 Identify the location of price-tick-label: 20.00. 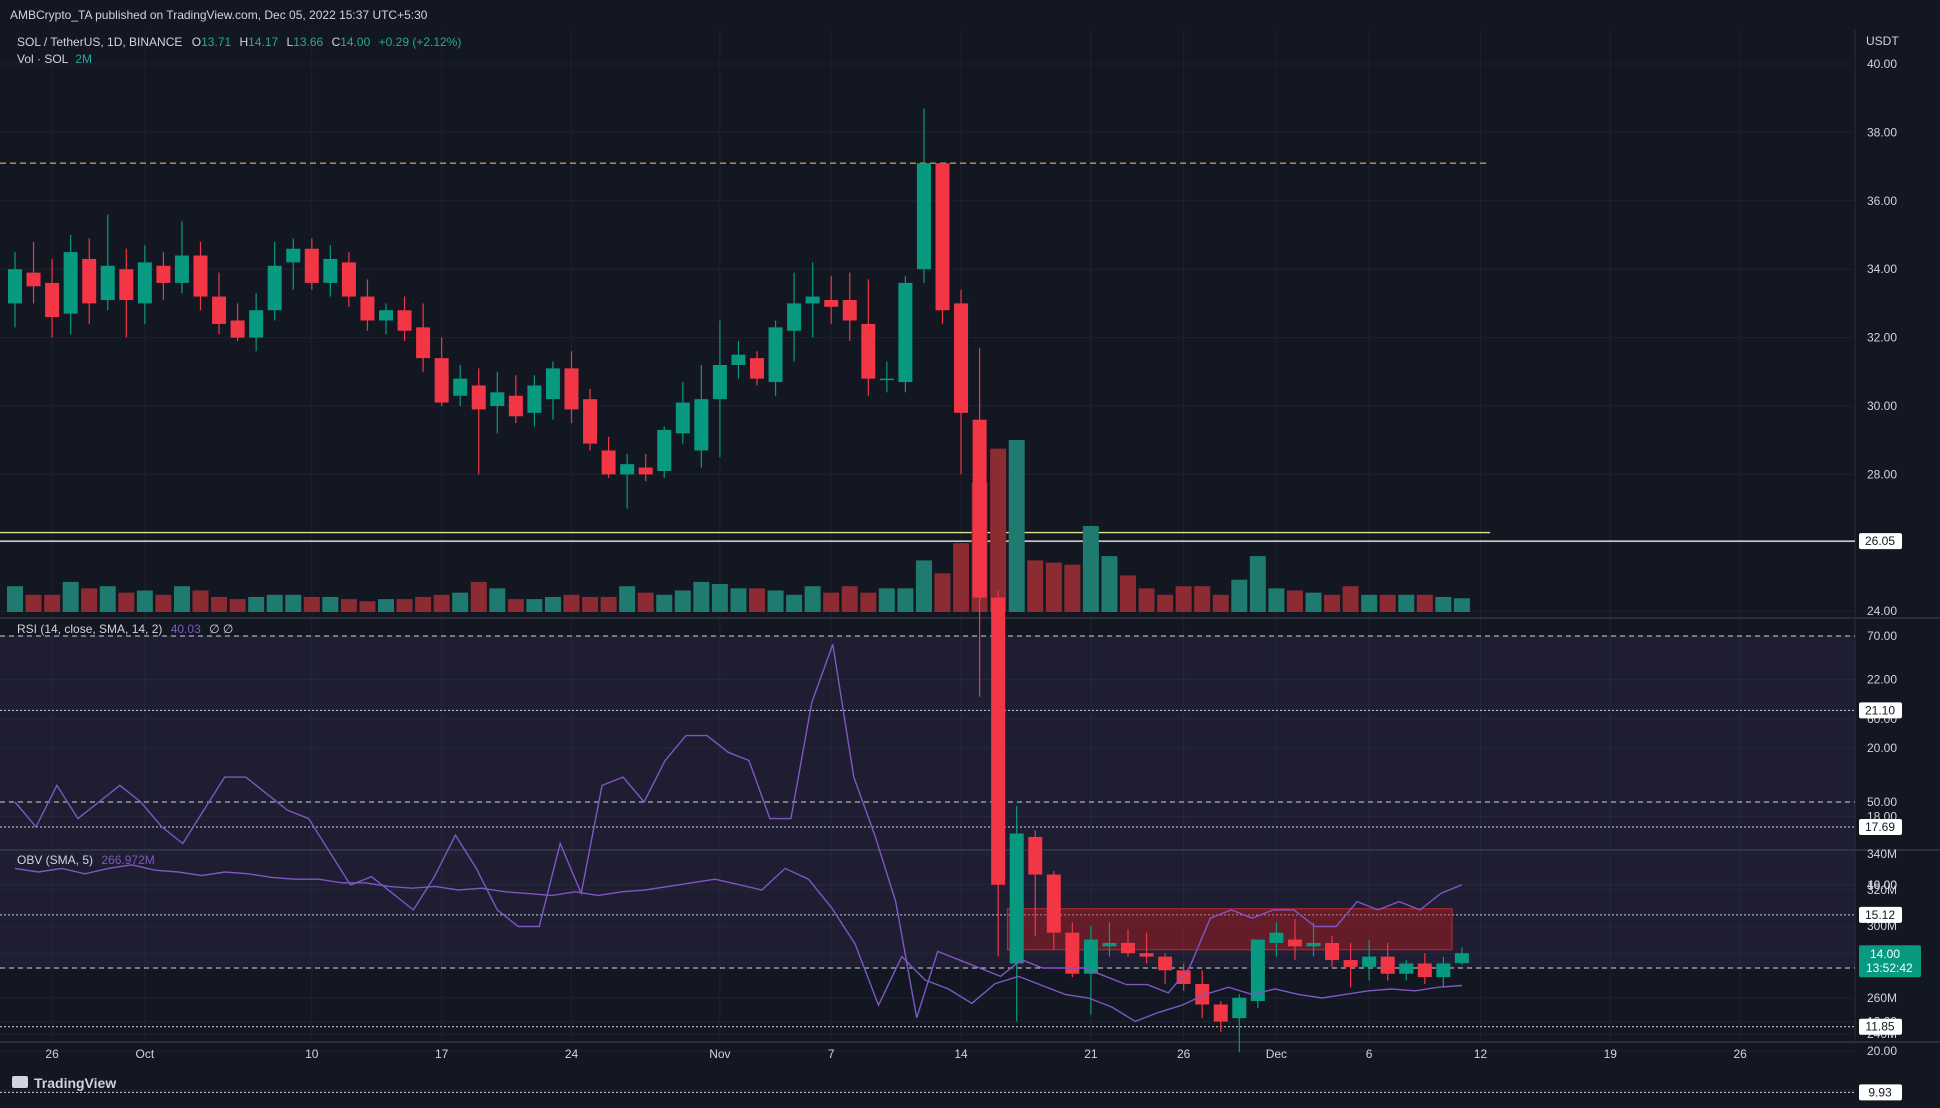
(1882, 748).